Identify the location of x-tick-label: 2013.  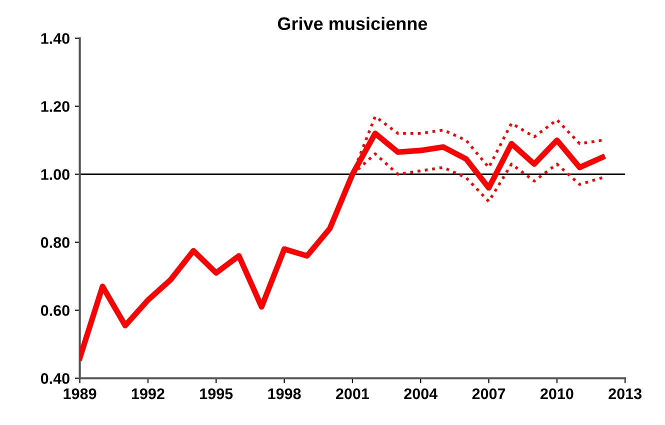
(625, 394).